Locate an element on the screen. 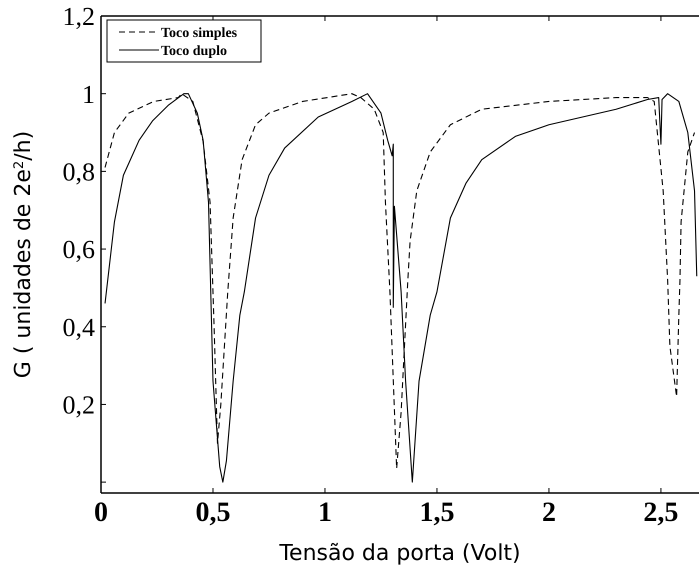 The image size is (699, 568). y-tick-label: 0,2 is located at coordinates (78, 405).